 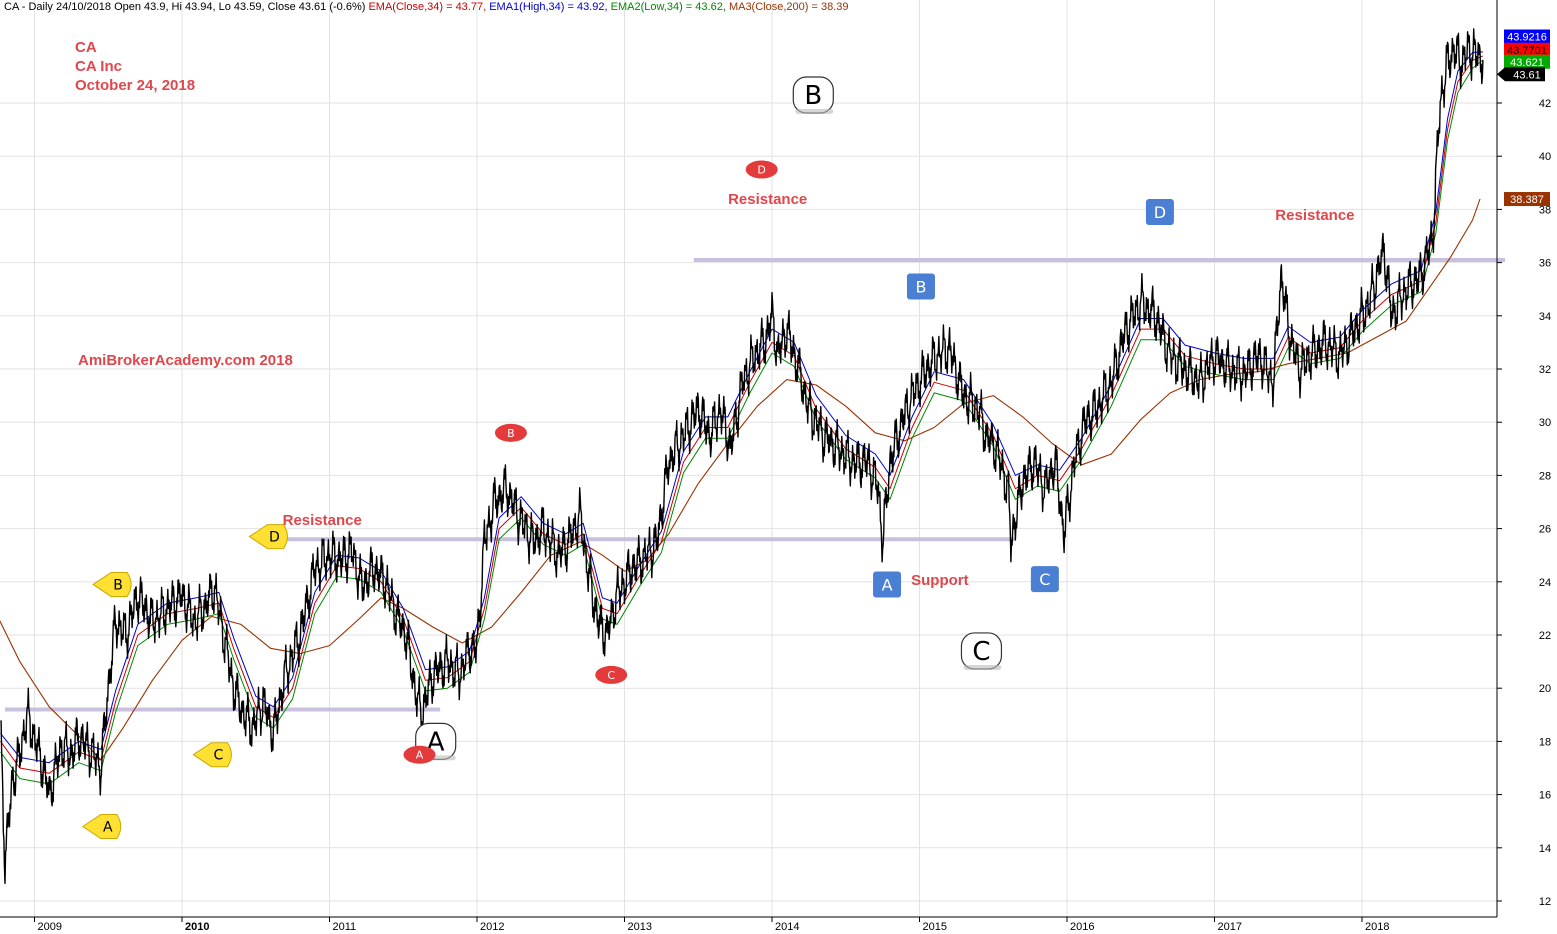 What do you see at coordinates (1082, 927) in the screenshot?
I see `x-tick-label: 2016` at bounding box center [1082, 927].